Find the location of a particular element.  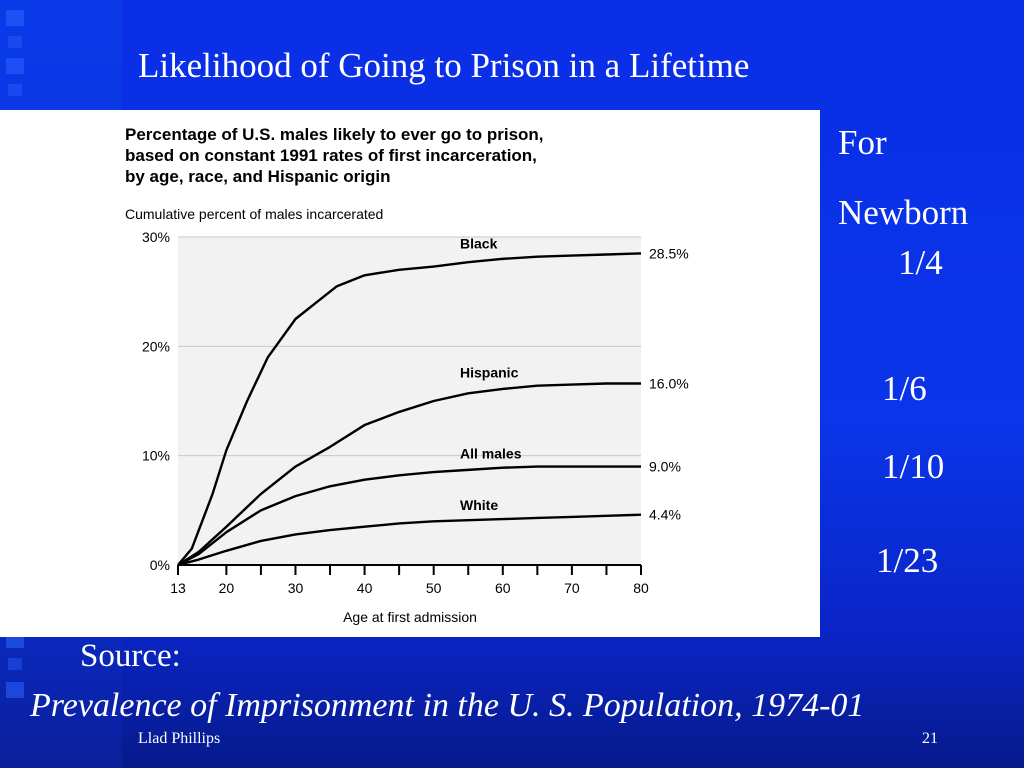

footer-author: Llad Phillips is located at coordinates (179, 738).